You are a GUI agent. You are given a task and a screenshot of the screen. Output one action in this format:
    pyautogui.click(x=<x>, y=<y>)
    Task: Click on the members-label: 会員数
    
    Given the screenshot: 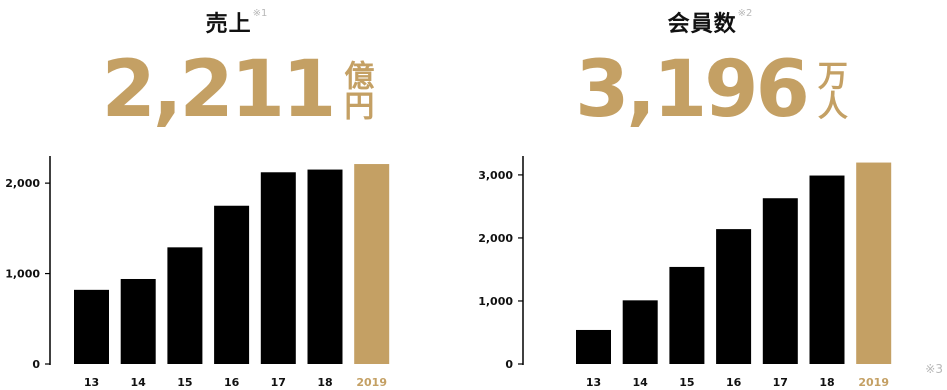 What is the action you would take?
    pyautogui.click(x=702, y=24)
    